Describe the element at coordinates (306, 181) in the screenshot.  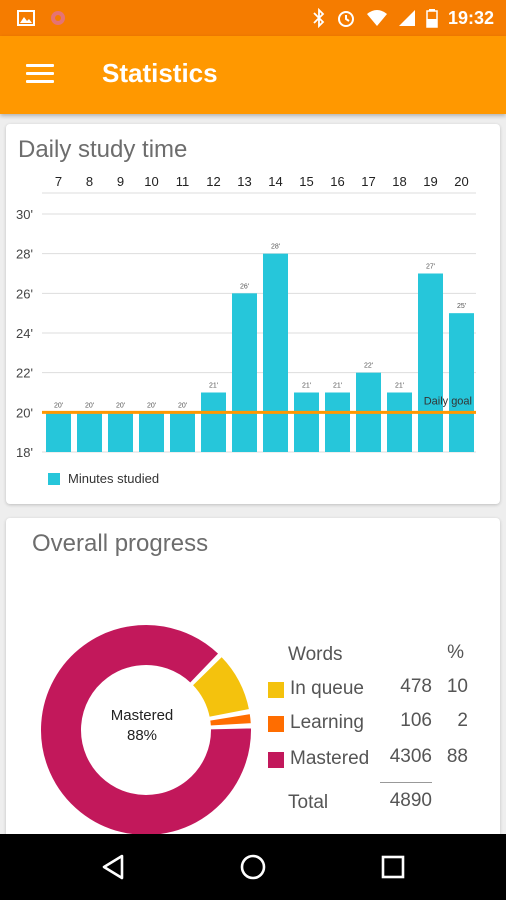
I see `x-tick-label: 15` at that location.